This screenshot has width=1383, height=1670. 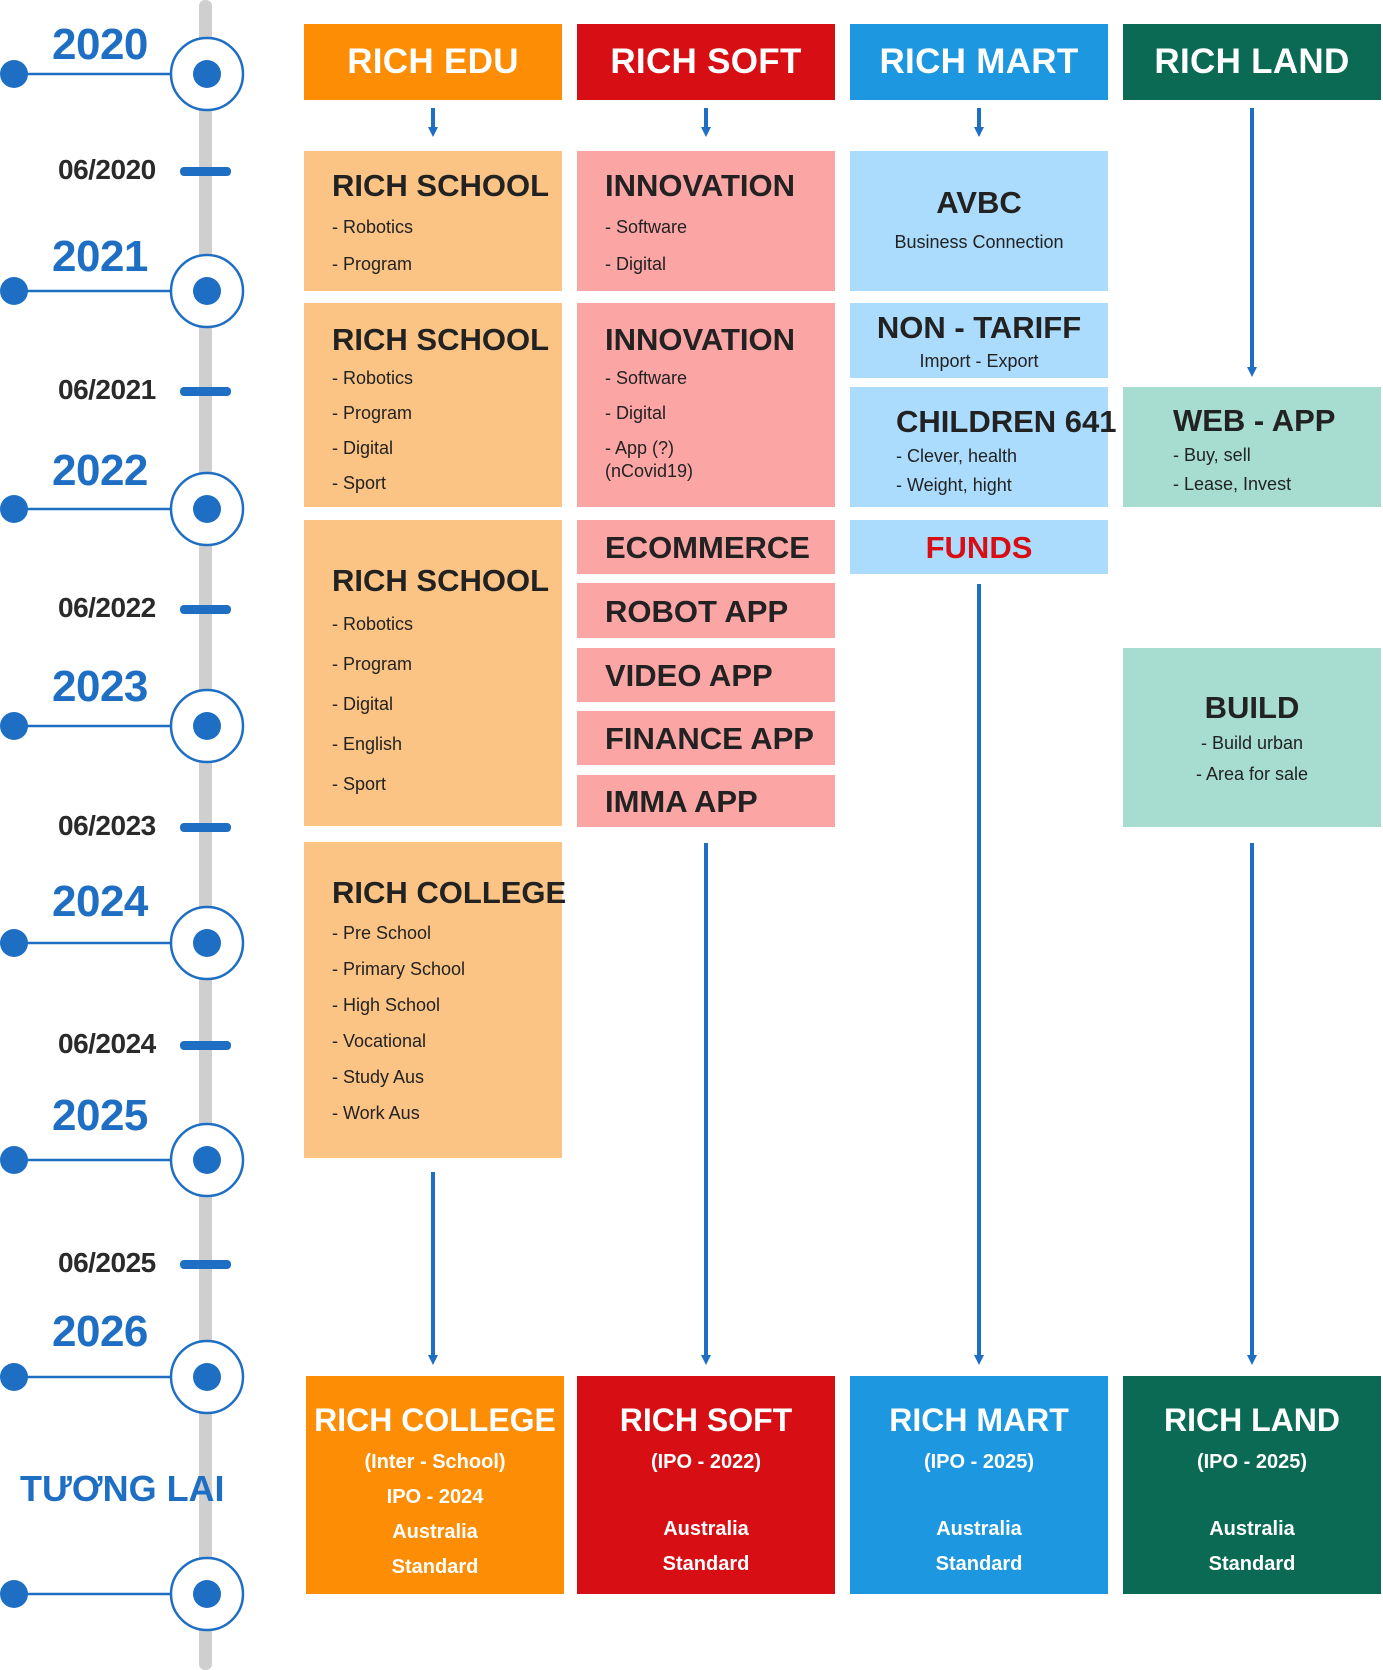 What do you see at coordinates (100, 256) in the screenshot?
I see `year-label-2021: 2021` at bounding box center [100, 256].